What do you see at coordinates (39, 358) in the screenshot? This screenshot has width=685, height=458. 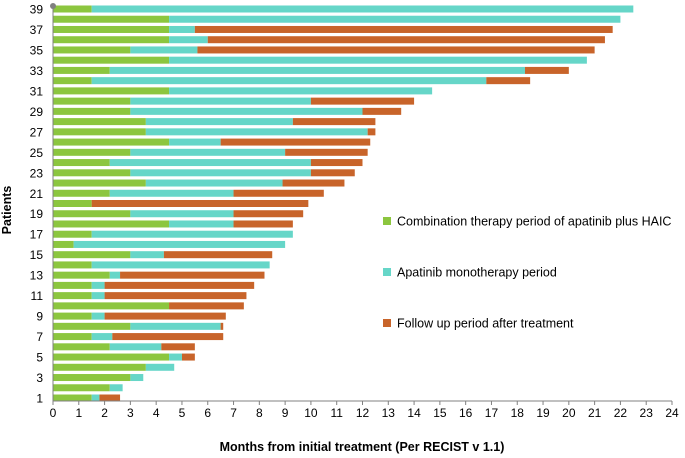 I see `y-tick-label: 5` at bounding box center [39, 358].